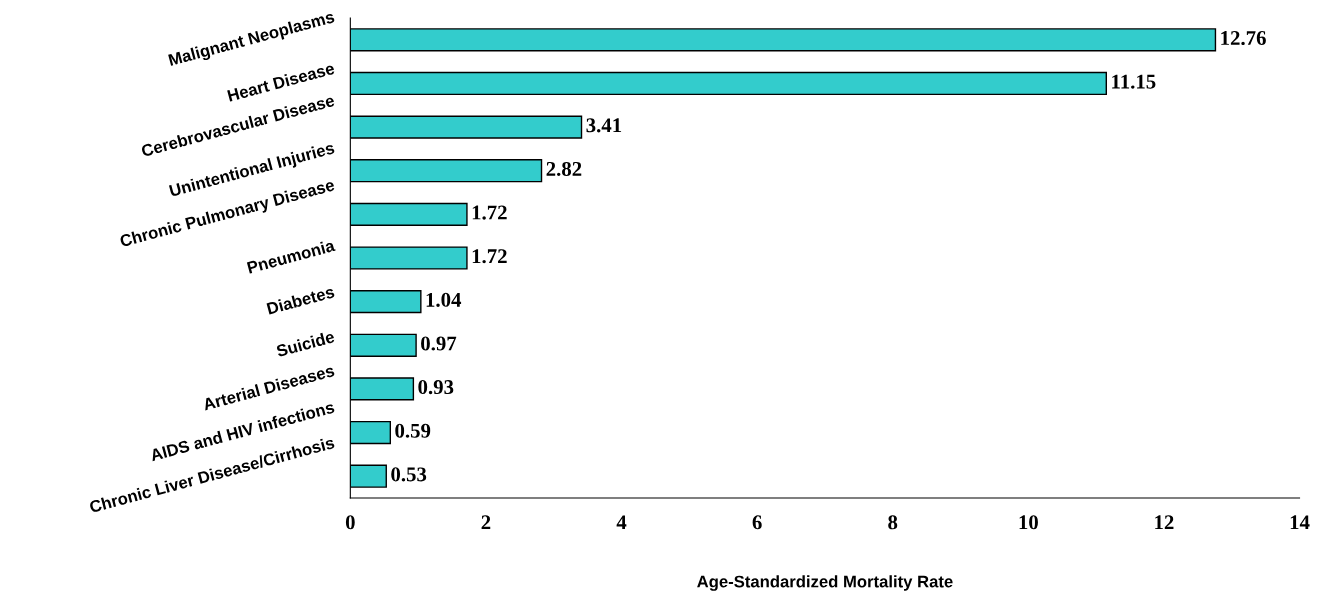  I want to click on x-tick-label: 8, so click(893, 522).